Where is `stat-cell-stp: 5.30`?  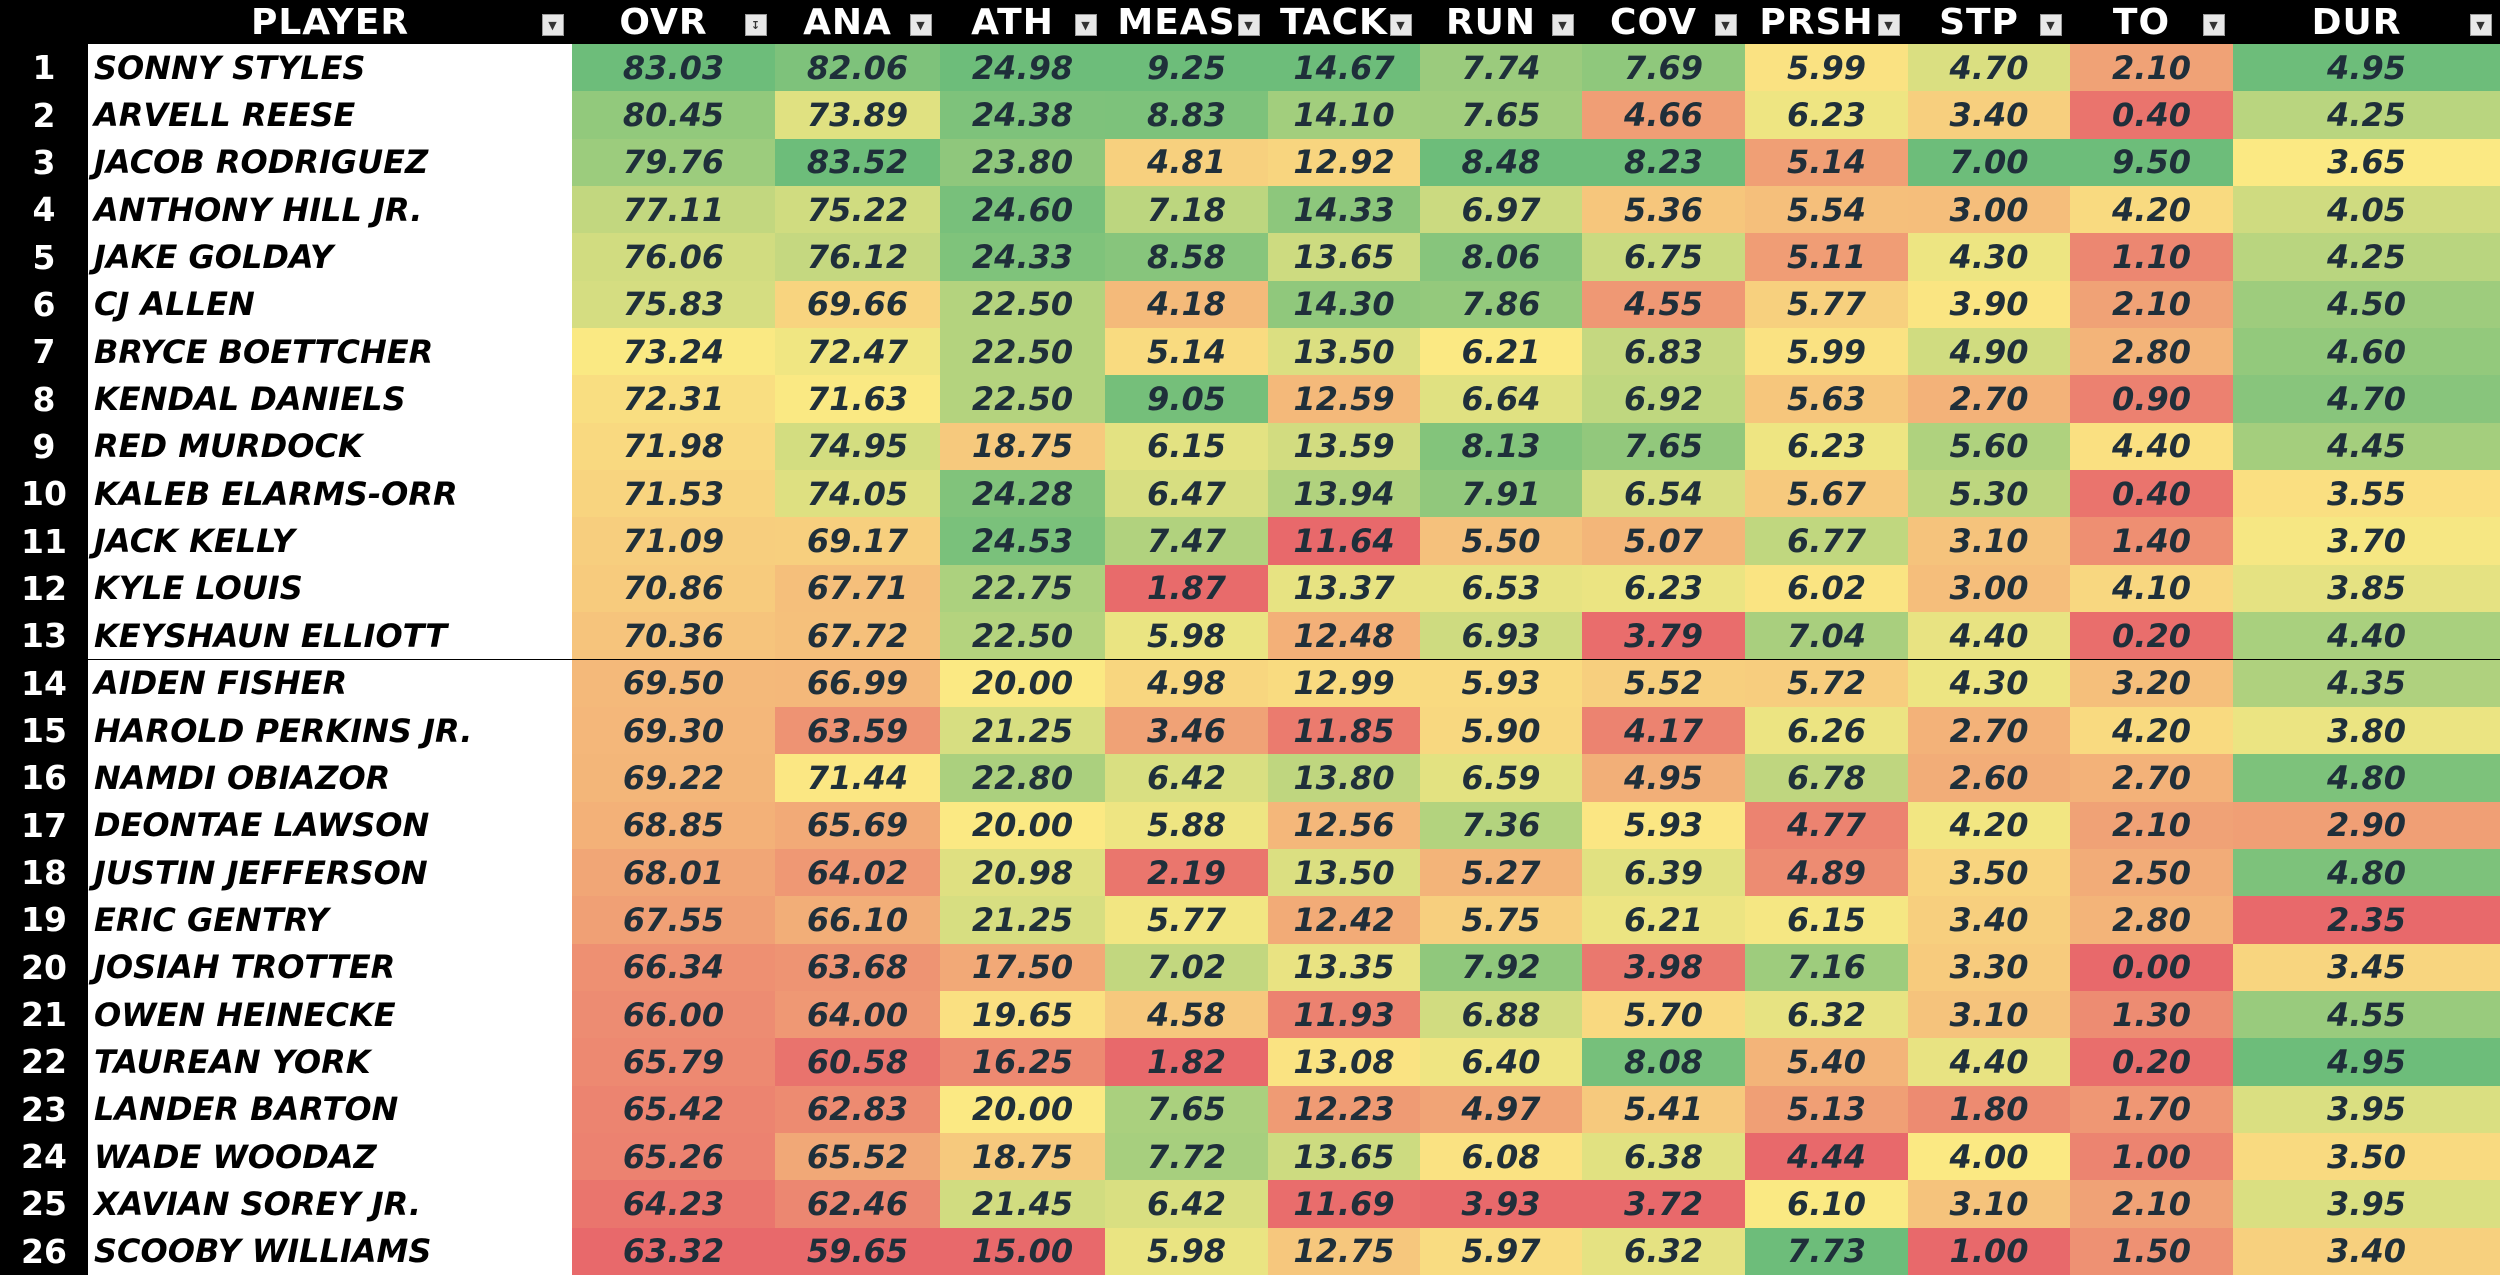
stat-cell-stp: 5.30 is located at coordinates (1989, 494).